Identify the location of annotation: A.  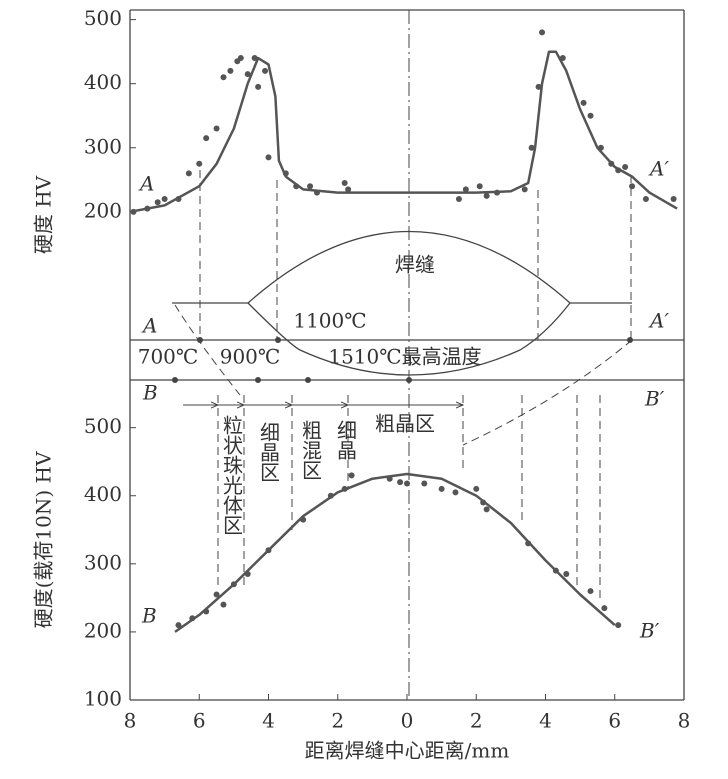
(146, 184).